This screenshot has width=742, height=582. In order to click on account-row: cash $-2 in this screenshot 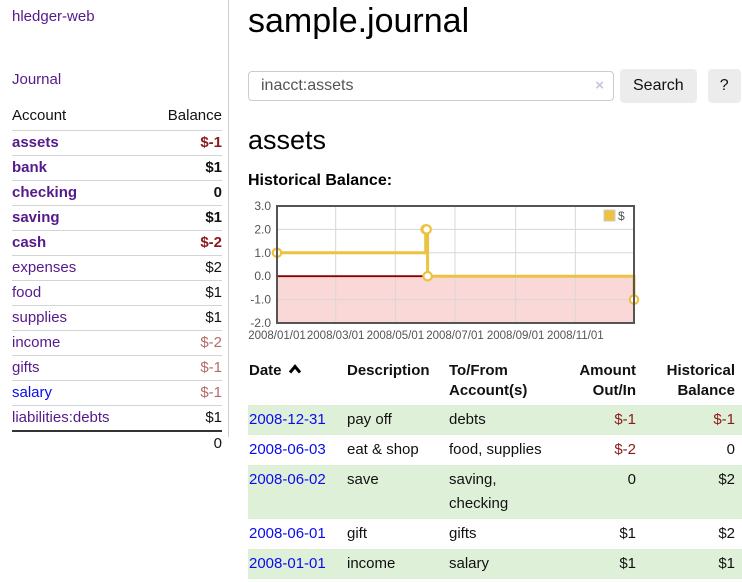, I will do `click(117, 243)`.